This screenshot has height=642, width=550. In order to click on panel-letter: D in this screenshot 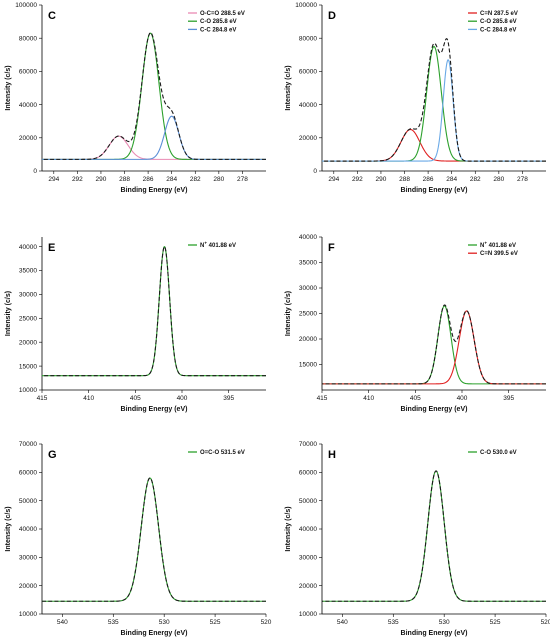, I will do `click(332, 16)`.